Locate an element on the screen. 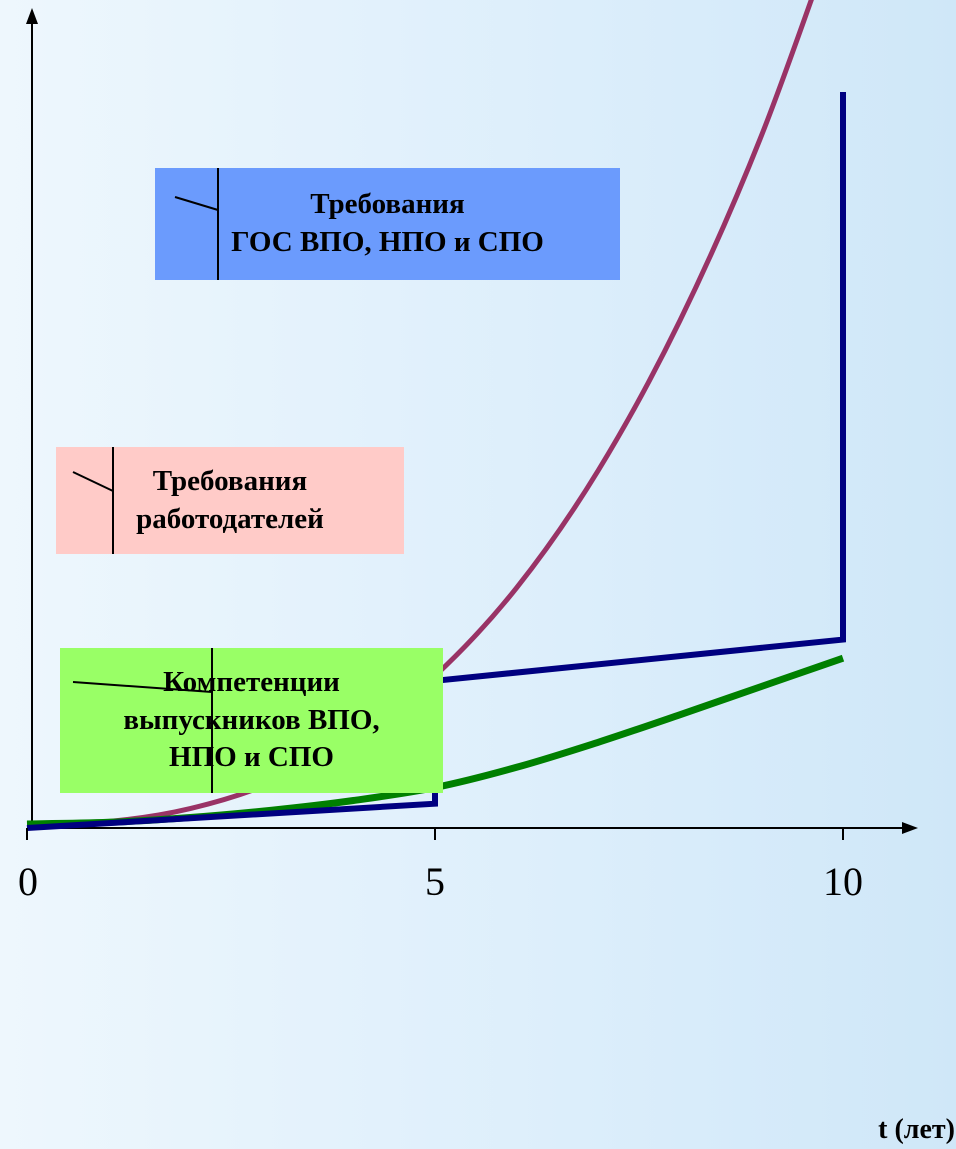  tick-layer: 0 5 10 is located at coordinates (440, 866).